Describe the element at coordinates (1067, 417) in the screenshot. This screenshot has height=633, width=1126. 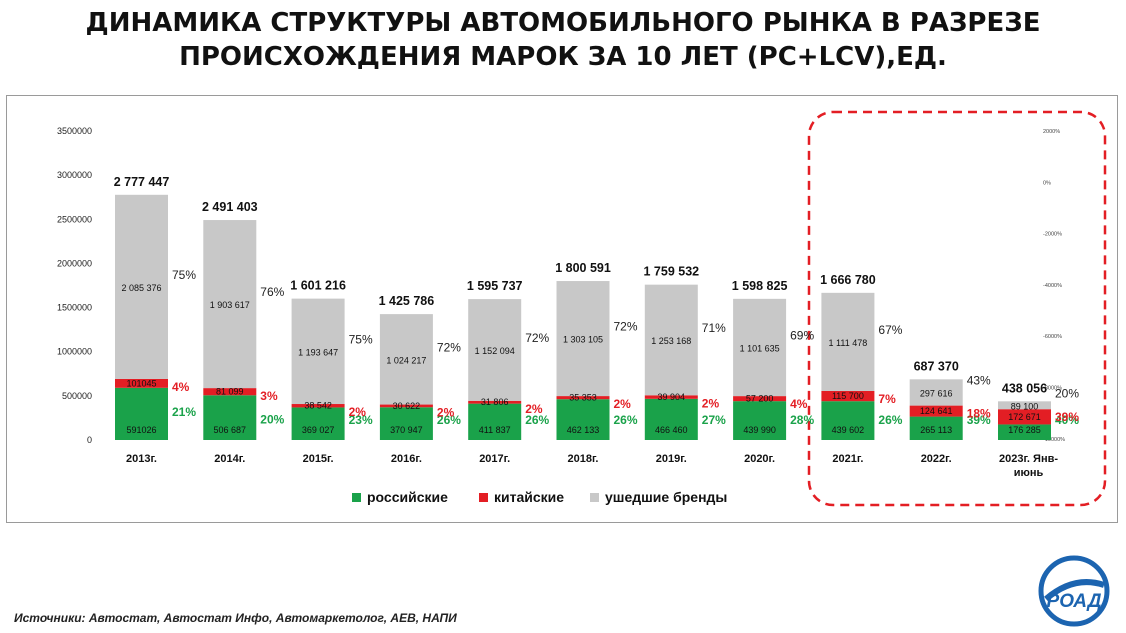
I see `share-chinese: 39%` at that location.